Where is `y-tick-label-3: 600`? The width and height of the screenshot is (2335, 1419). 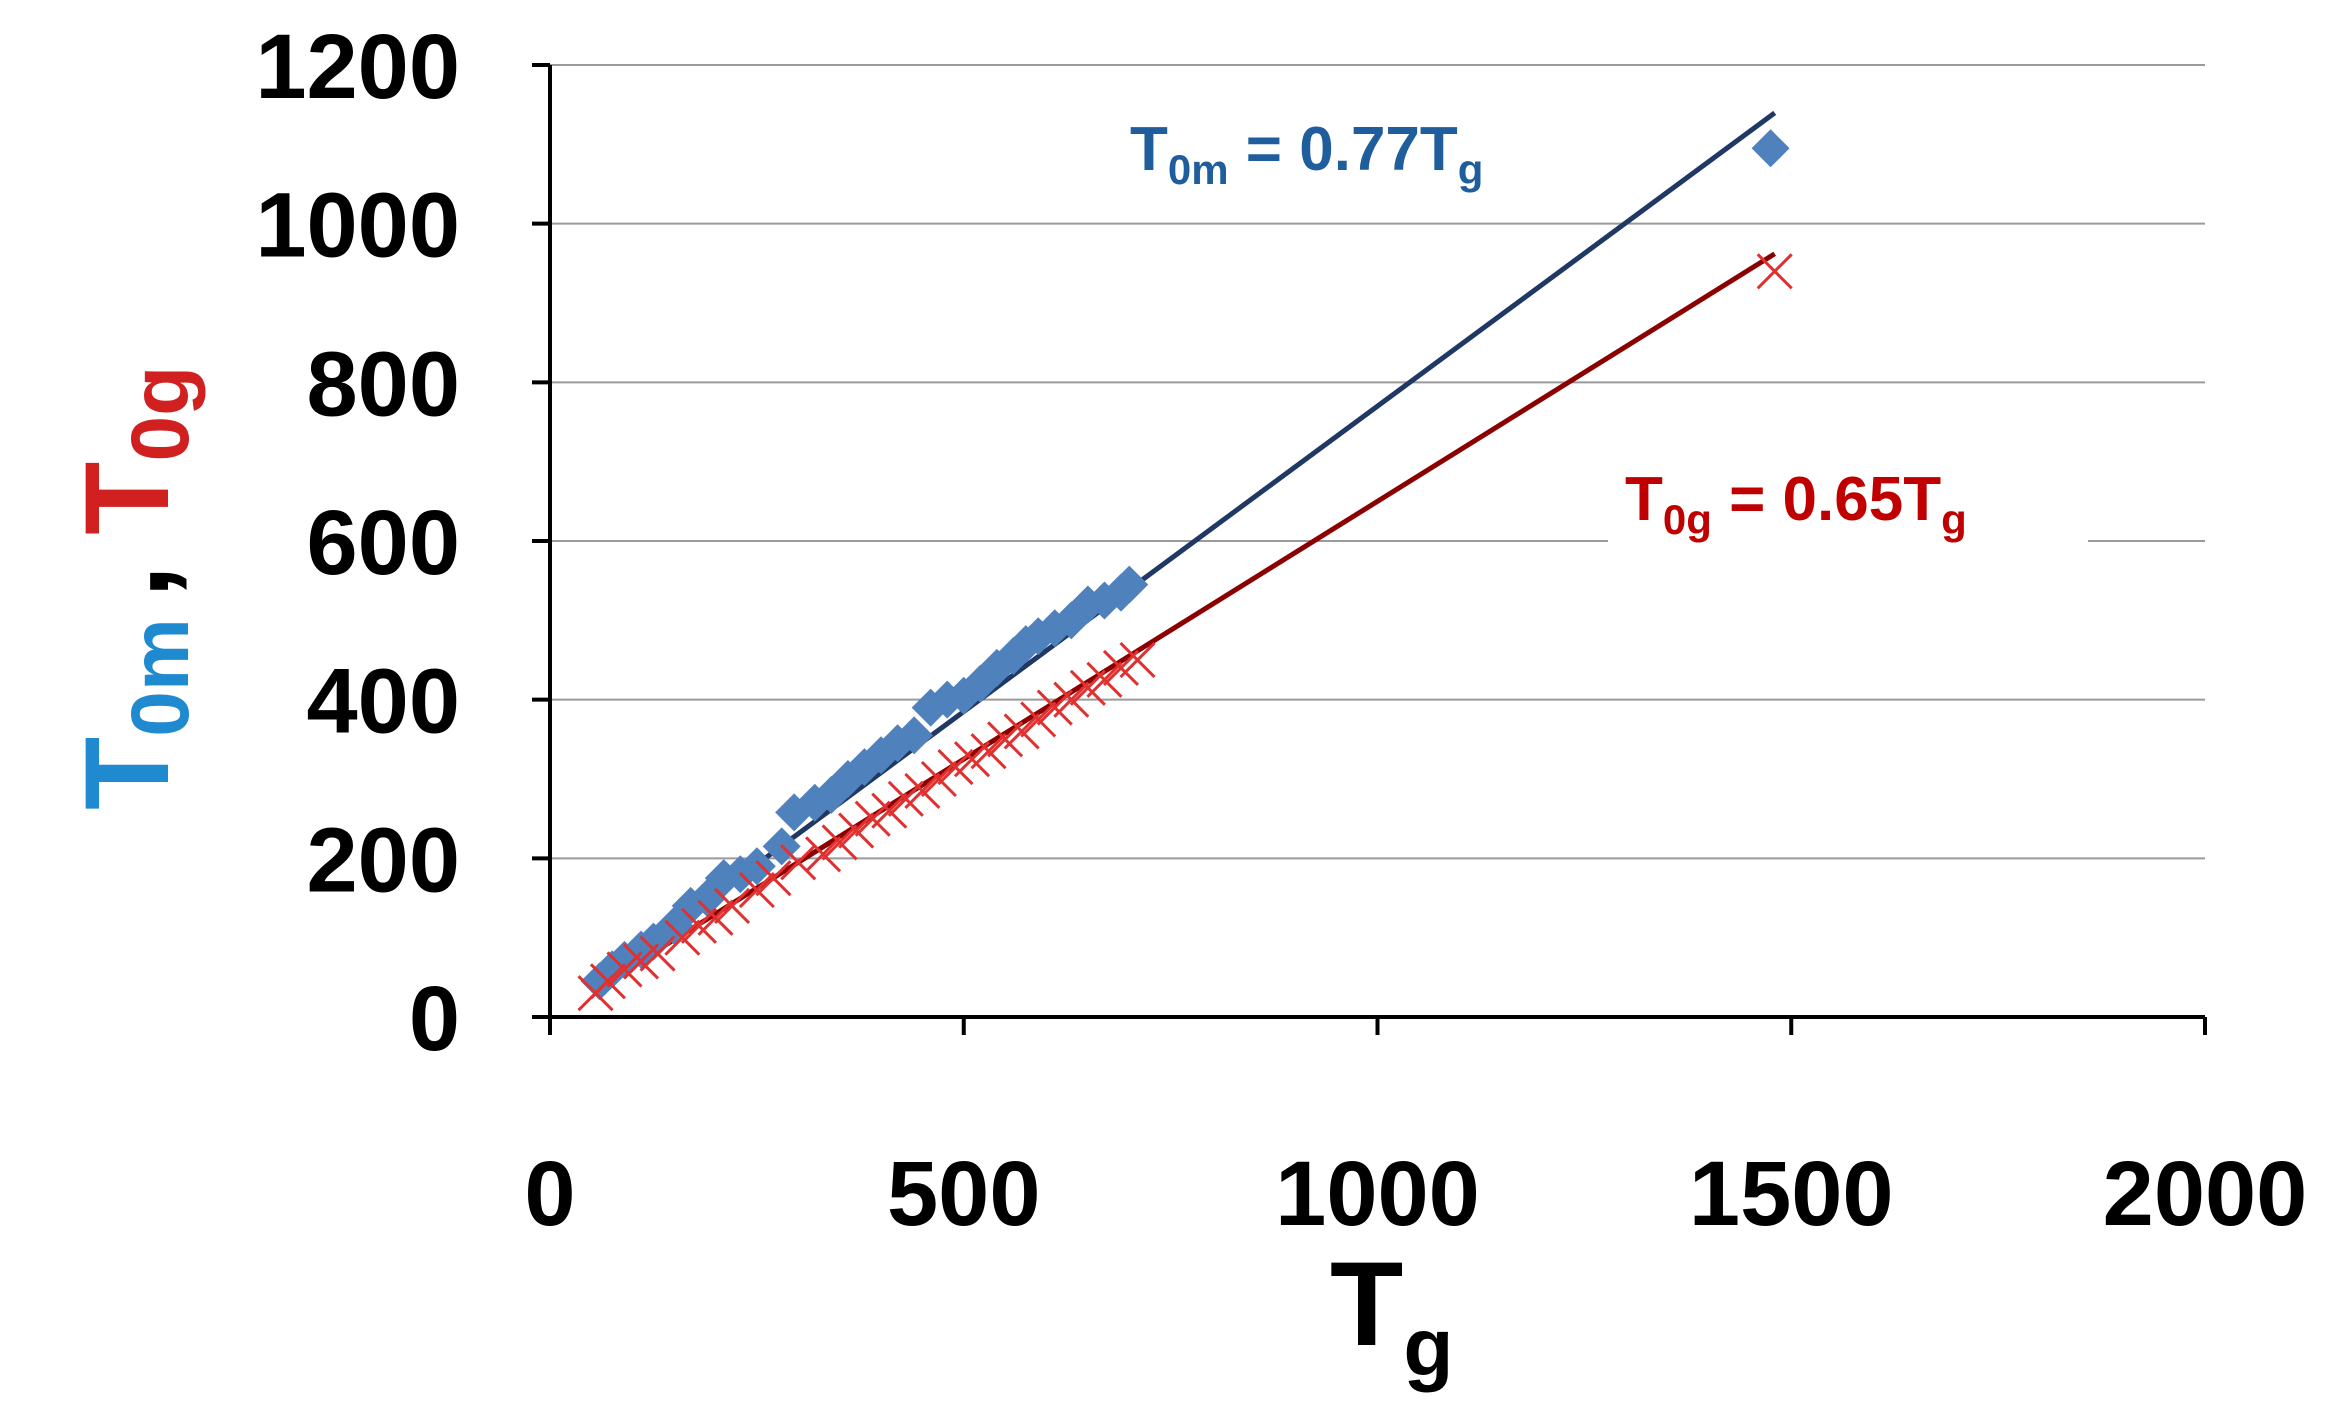 y-tick-label-3: 600 is located at coordinates (384, 543).